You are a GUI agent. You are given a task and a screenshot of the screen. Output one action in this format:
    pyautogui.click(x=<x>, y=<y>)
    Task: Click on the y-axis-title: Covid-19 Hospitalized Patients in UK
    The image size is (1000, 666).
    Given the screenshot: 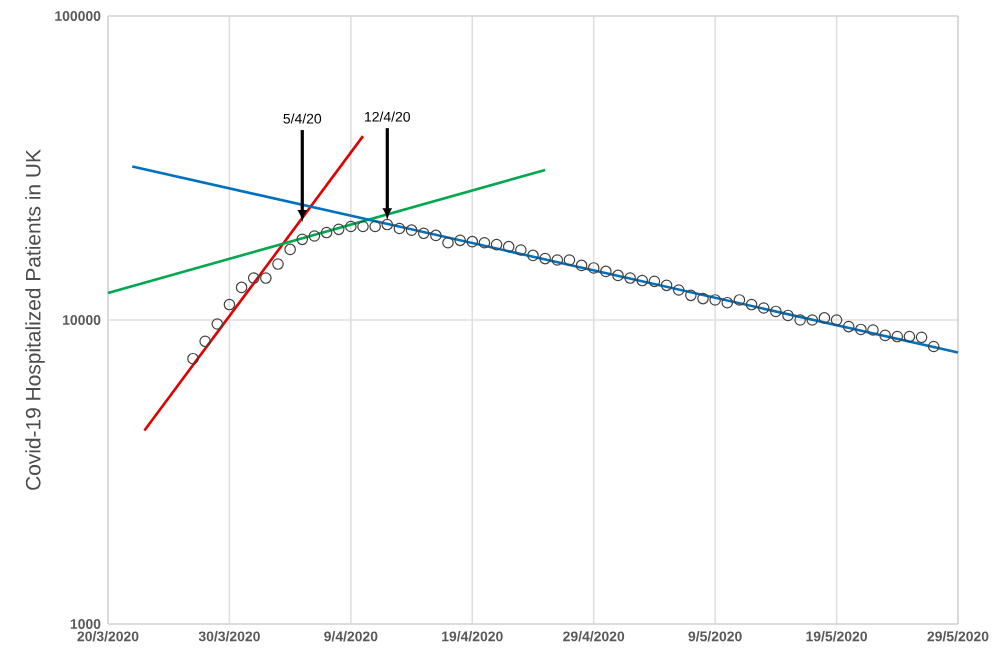 What is the action you would take?
    pyautogui.click(x=35, y=319)
    